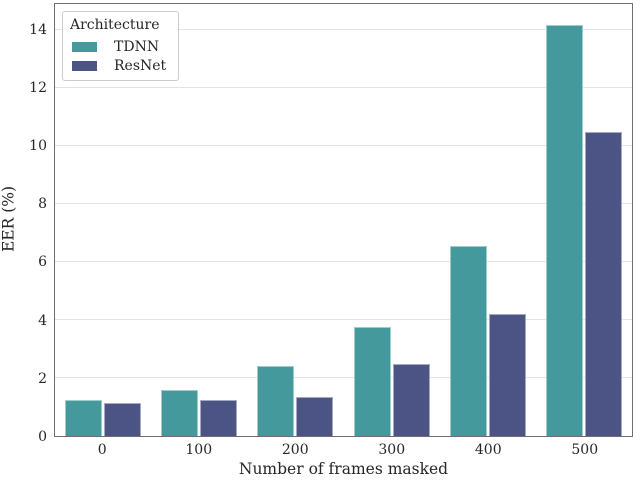 This screenshot has height=481, width=640. What do you see at coordinates (295, 450) in the screenshot?
I see `x-tick-200: 200` at bounding box center [295, 450].